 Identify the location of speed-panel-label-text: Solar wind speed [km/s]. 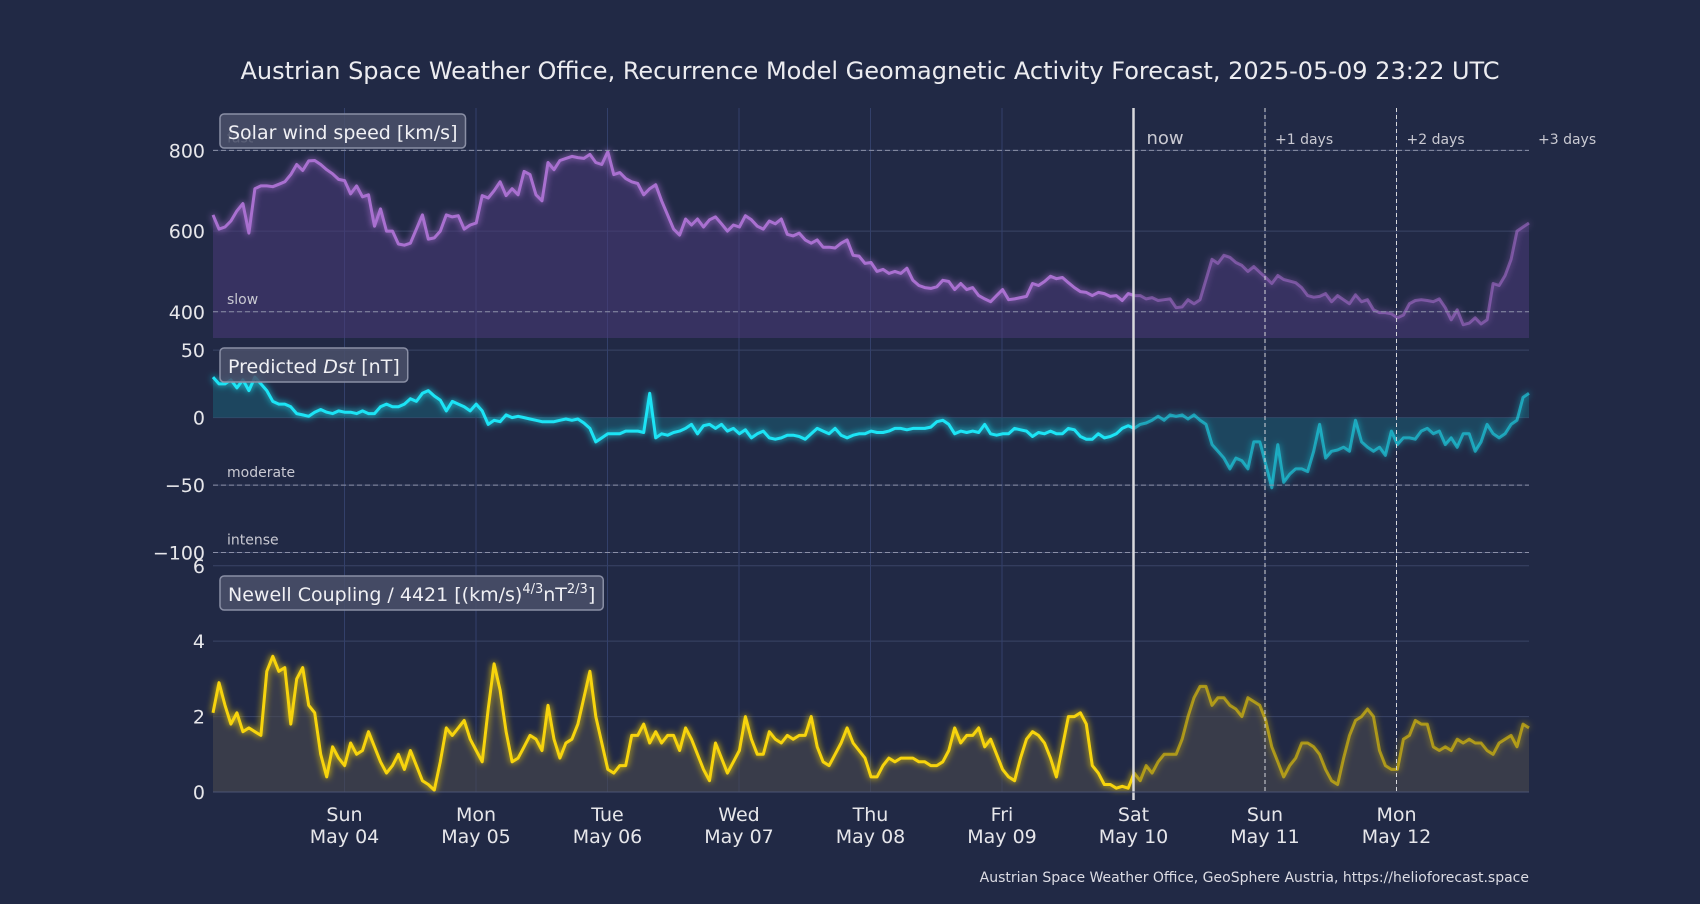
(343, 133).